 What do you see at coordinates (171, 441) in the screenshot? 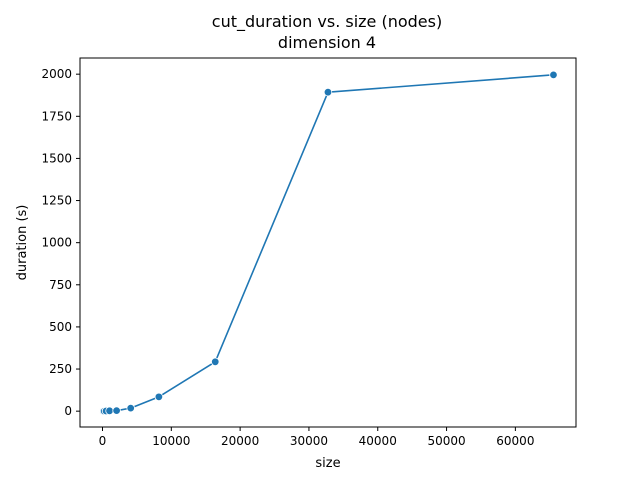
I see `x-tick-label: 10000` at bounding box center [171, 441].